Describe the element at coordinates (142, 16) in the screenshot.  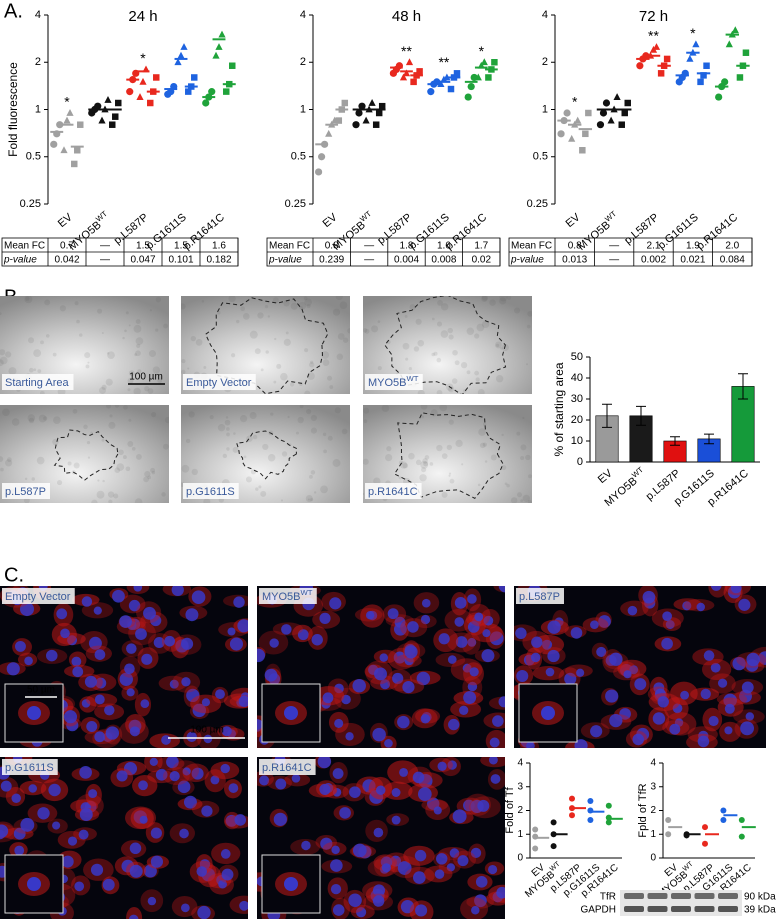
I see `chart-title: 24 h` at that location.